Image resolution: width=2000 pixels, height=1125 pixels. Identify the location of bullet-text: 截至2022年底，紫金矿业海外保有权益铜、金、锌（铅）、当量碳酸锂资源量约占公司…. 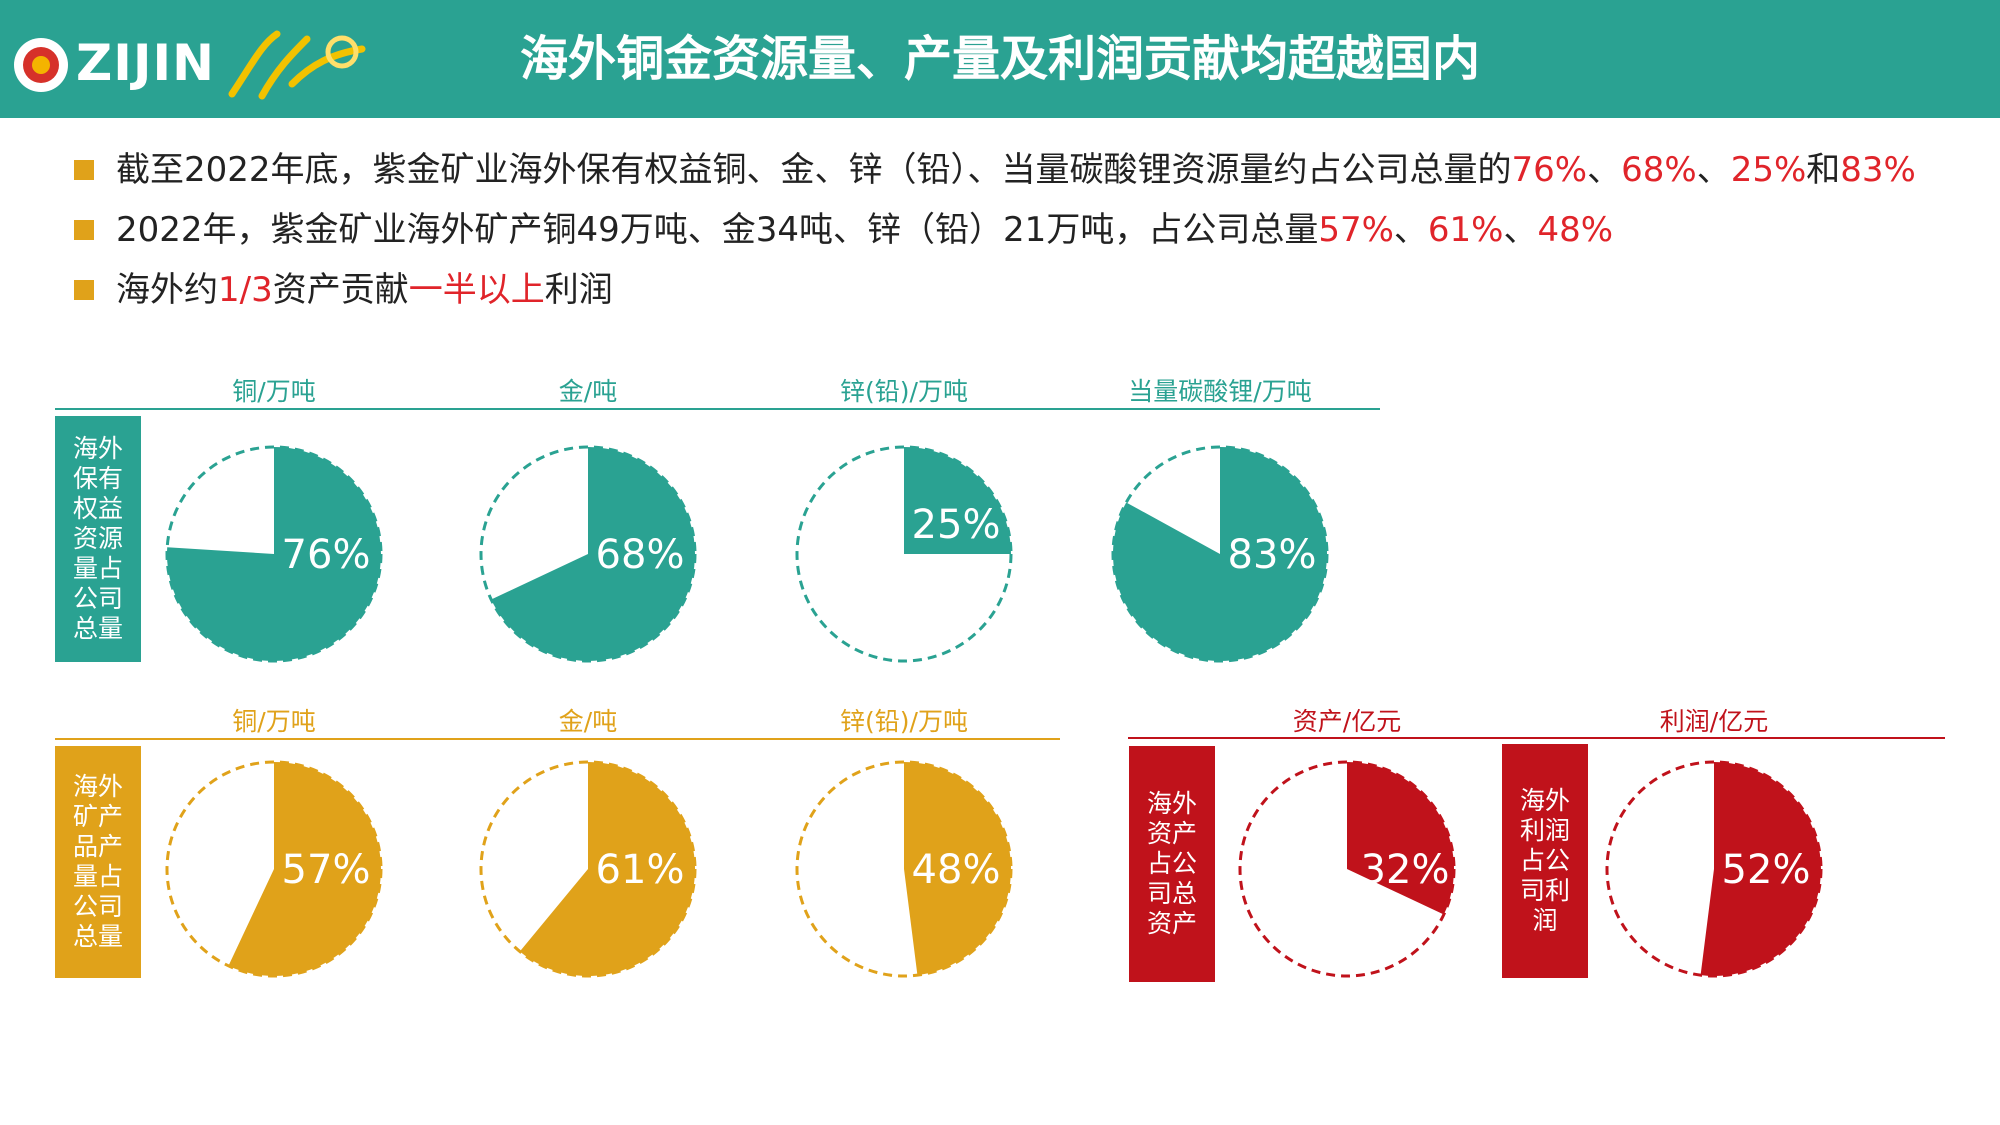
(814, 170).